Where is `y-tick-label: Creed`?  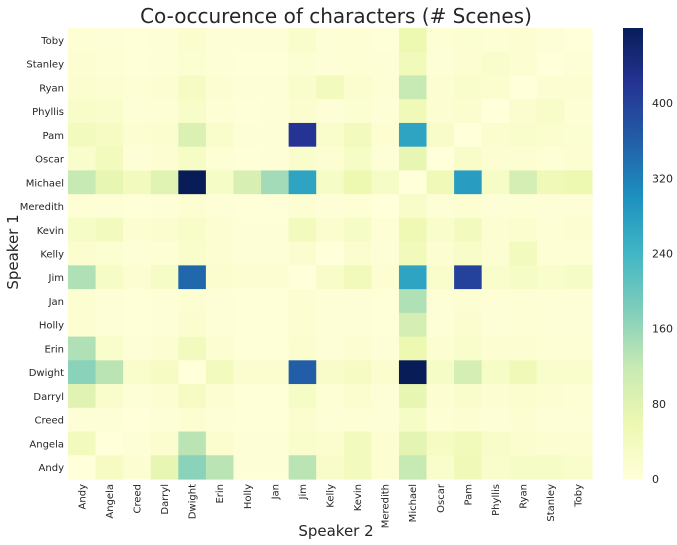 y-tick-label: Creed is located at coordinates (49, 421).